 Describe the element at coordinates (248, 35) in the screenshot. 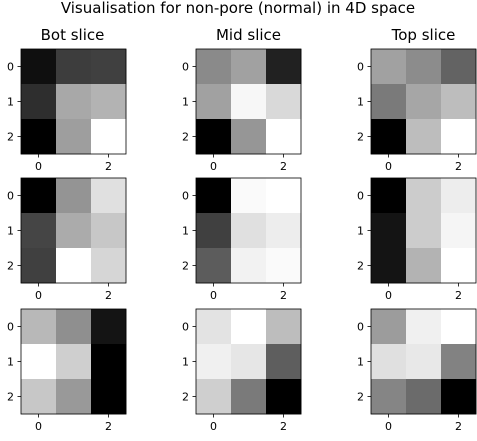

I see `column-title-mid: Mid slice` at that location.